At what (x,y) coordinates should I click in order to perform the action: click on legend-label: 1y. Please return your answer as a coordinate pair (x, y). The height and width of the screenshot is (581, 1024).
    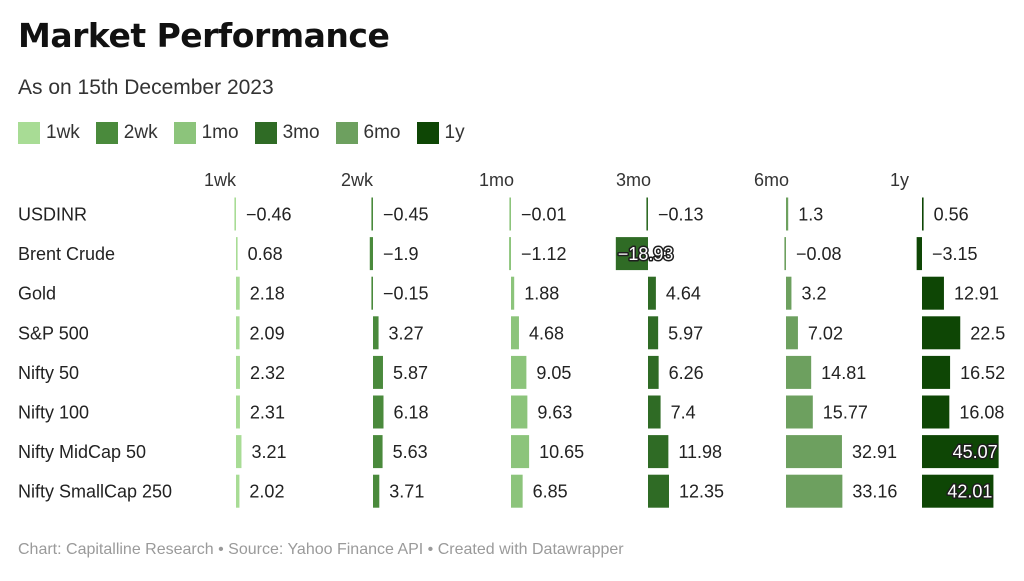
    Looking at the image, I should click on (454, 132).